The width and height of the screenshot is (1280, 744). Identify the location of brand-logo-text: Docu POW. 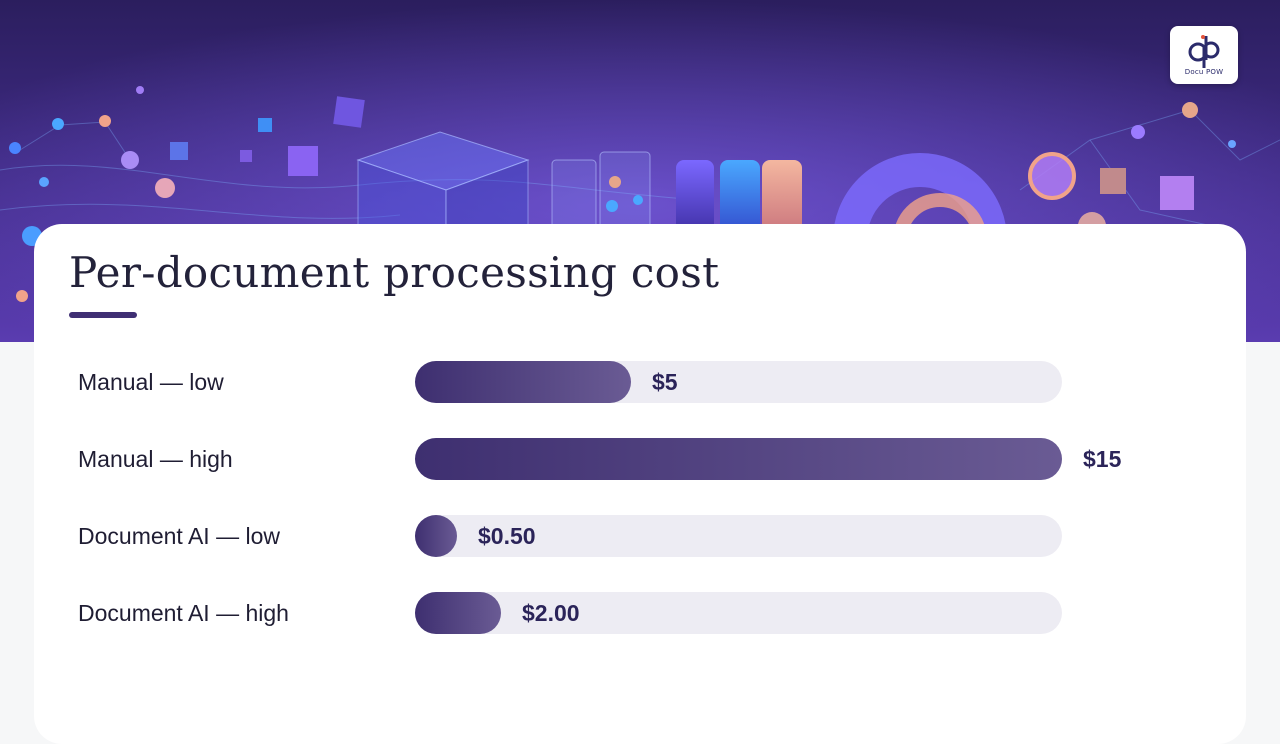
(1204, 72).